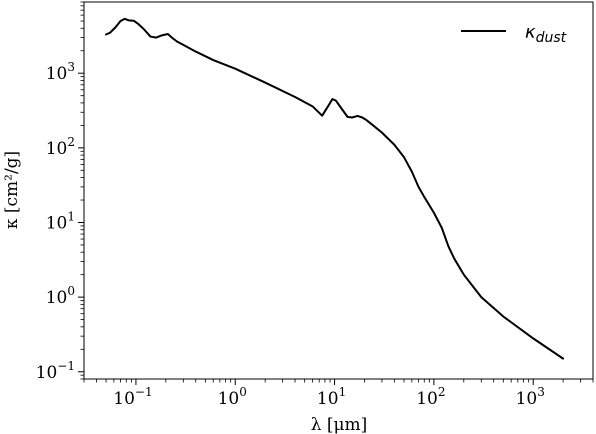 This screenshot has height=434, width=596. I want to click on x-tick-label-exp: 2, so click(442, 392).